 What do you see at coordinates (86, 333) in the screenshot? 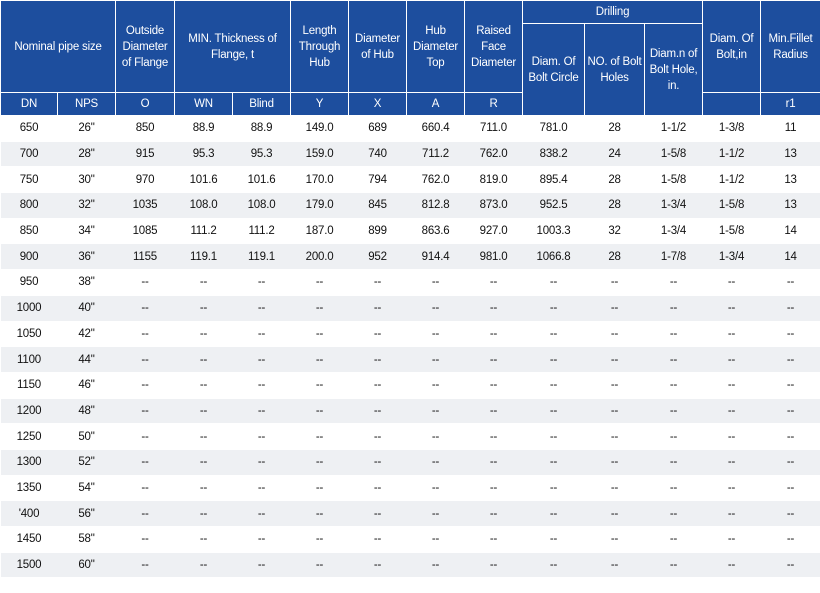
I see `table-cell: 42"` at bounding box center [86, 333].